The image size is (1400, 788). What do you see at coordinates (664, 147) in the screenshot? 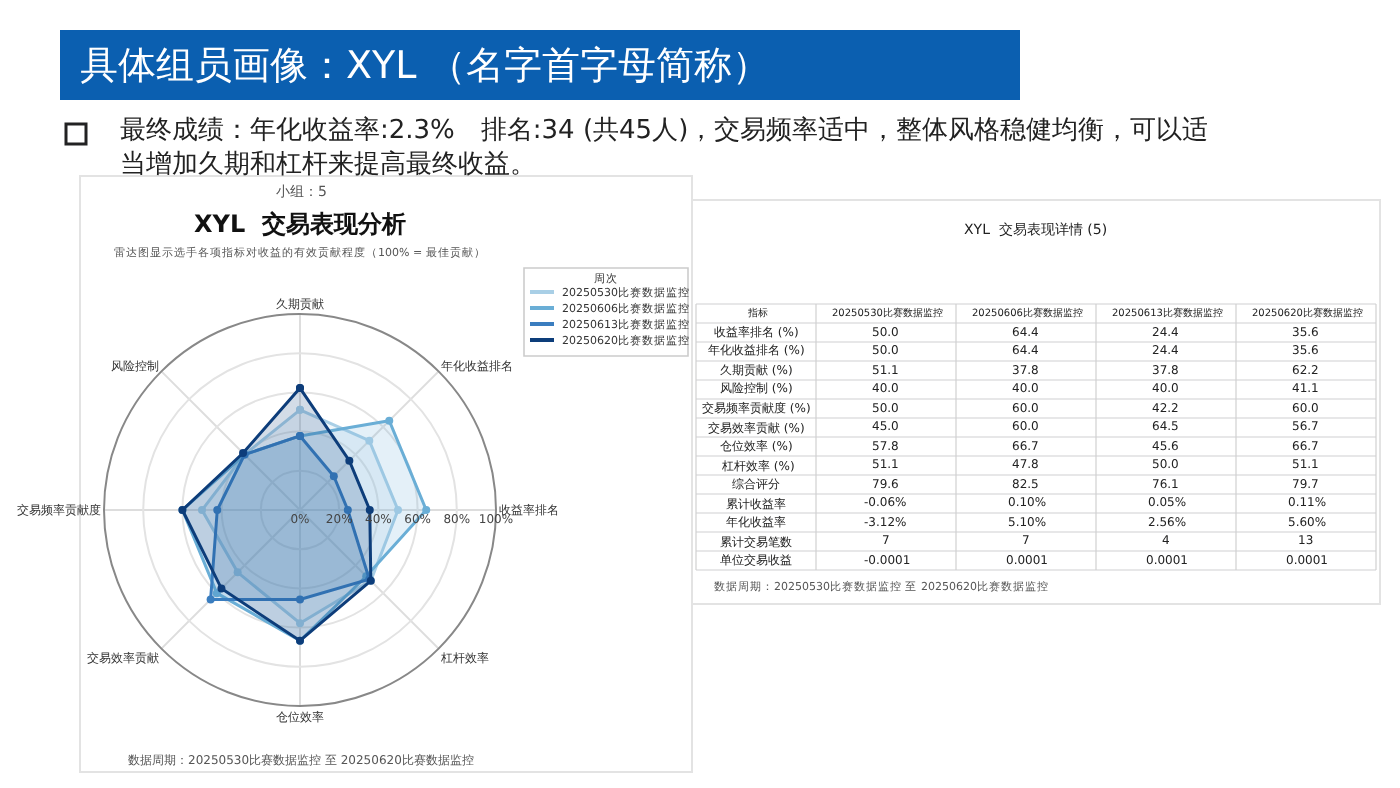
I see `text: 最终成绩：年化收益率:2.3% 排名:34 (共45人)，交易频率适中，整体风格稳健均衡，可以适当增加久期和杠杆来提高最终收益。` at bounding box center [664, 147].